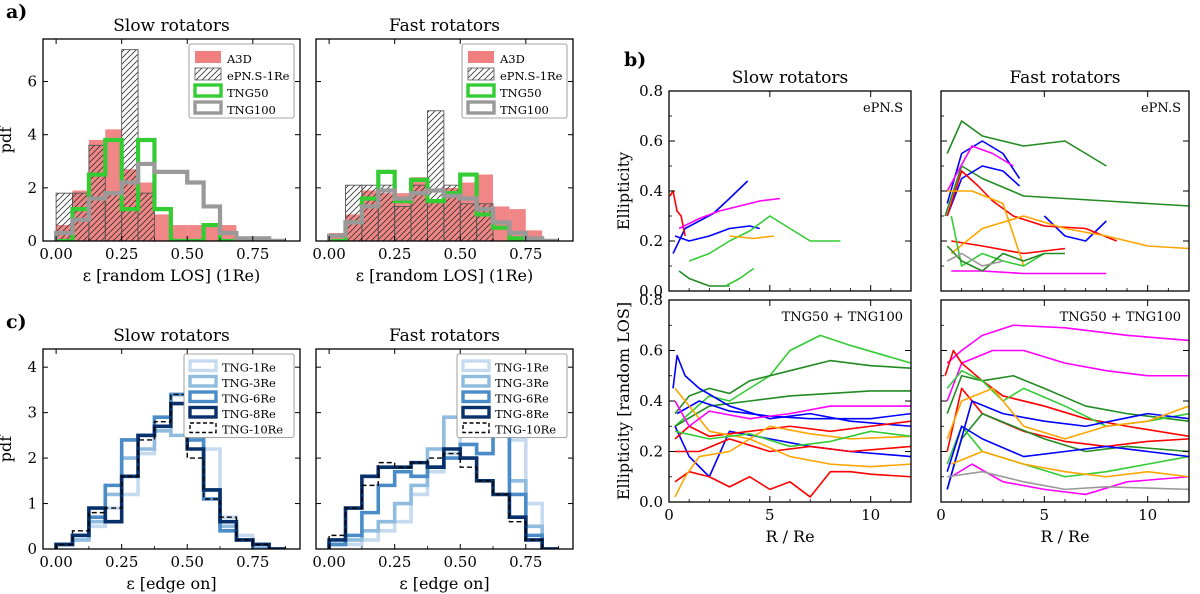 Image resolution: width=1200 pixels, height=594 pixels. What do you see at coordinates (842, 317) in the screenshot?
I see `panel-annotation: TNG50 + TNG100` at bounding box center [842, 317].